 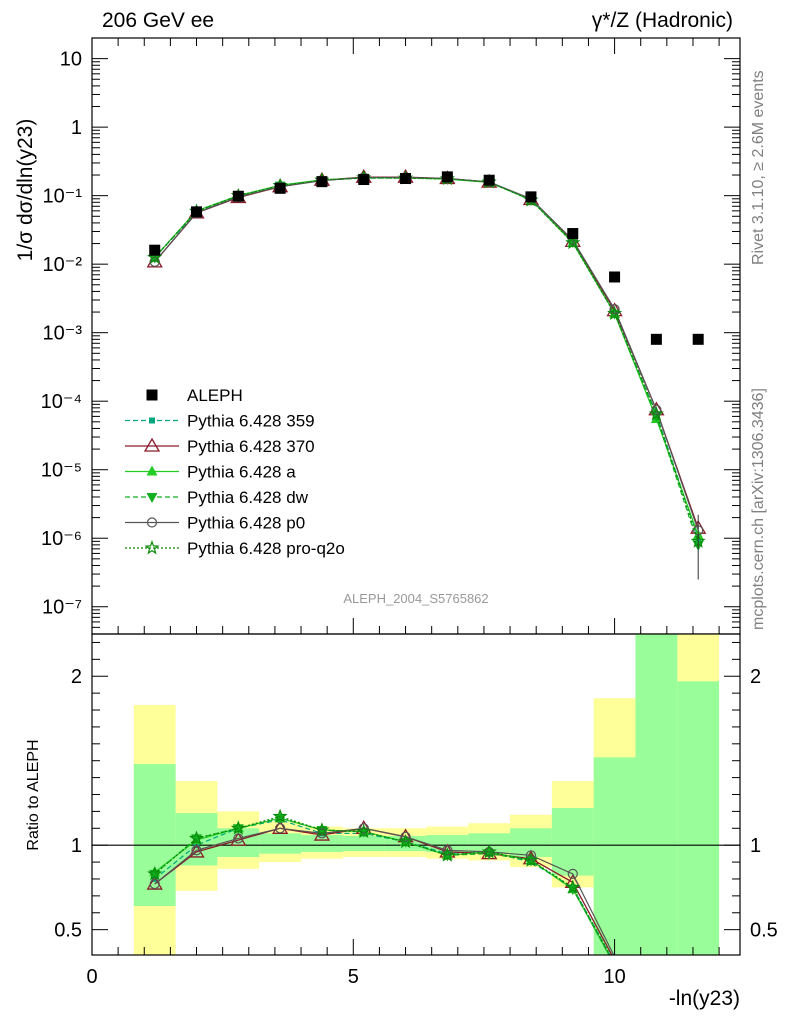 What do you see at coordinates (246, 523) in the screenshot?
I see `legend-label: Pythia 6.428 p0` at bounding box center [246, 523].